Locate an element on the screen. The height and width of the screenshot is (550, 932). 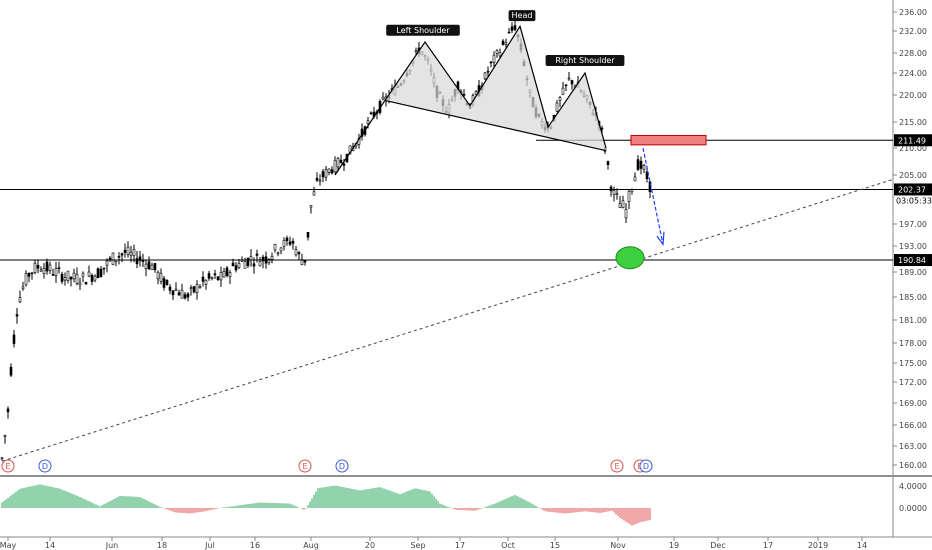
price-tick-label: 181.00 is located at coordinates (913, 320).